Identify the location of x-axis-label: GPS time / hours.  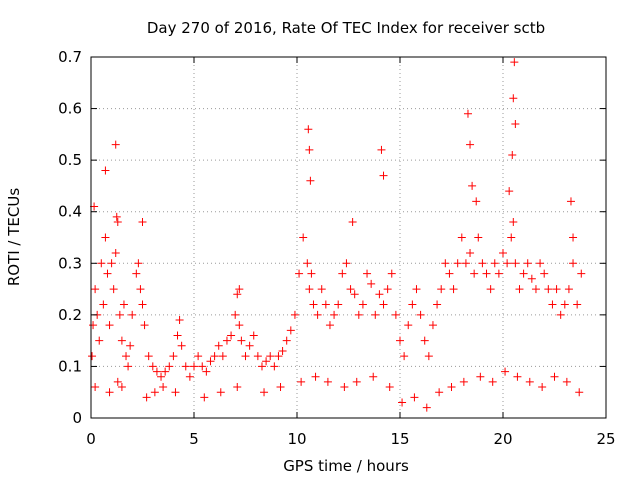
(346, 466).